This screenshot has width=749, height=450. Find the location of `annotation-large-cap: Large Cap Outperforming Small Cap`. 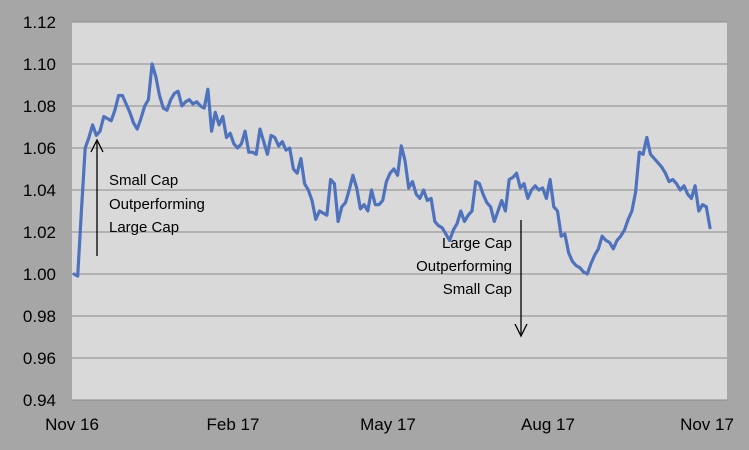

annotation-large-cap: Large Cap Outperforming Small Cap is located at coordinates (472, 279).